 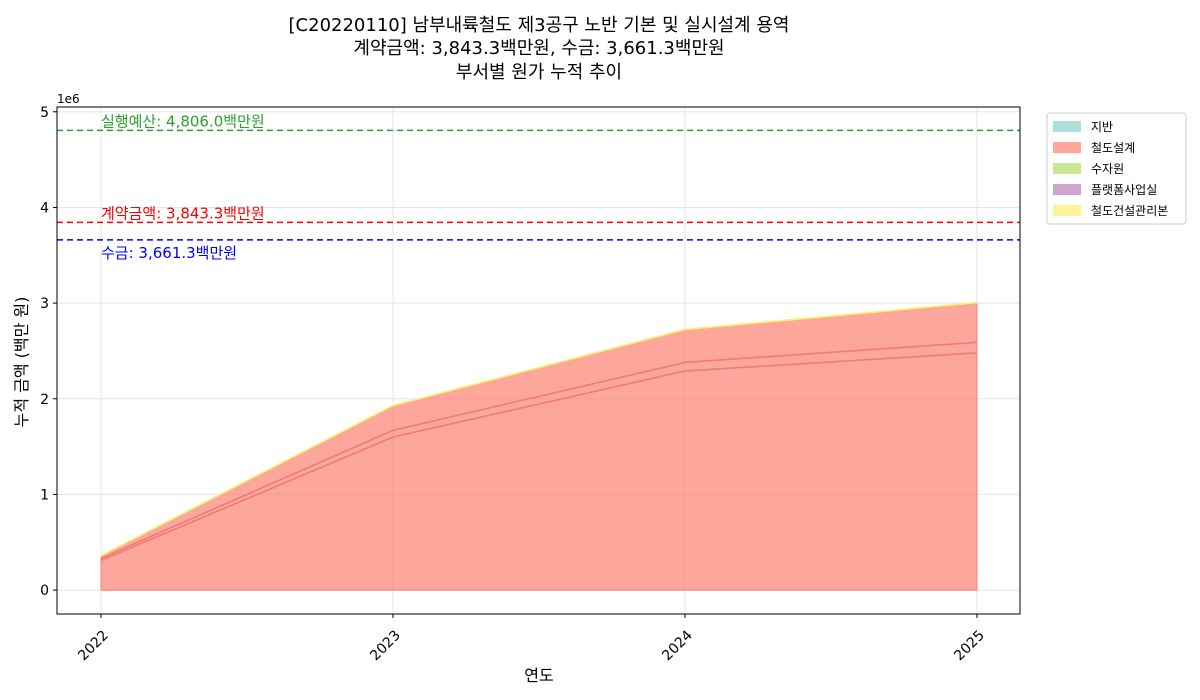 I want to click on legend-box, so click(x=1116, y=168).